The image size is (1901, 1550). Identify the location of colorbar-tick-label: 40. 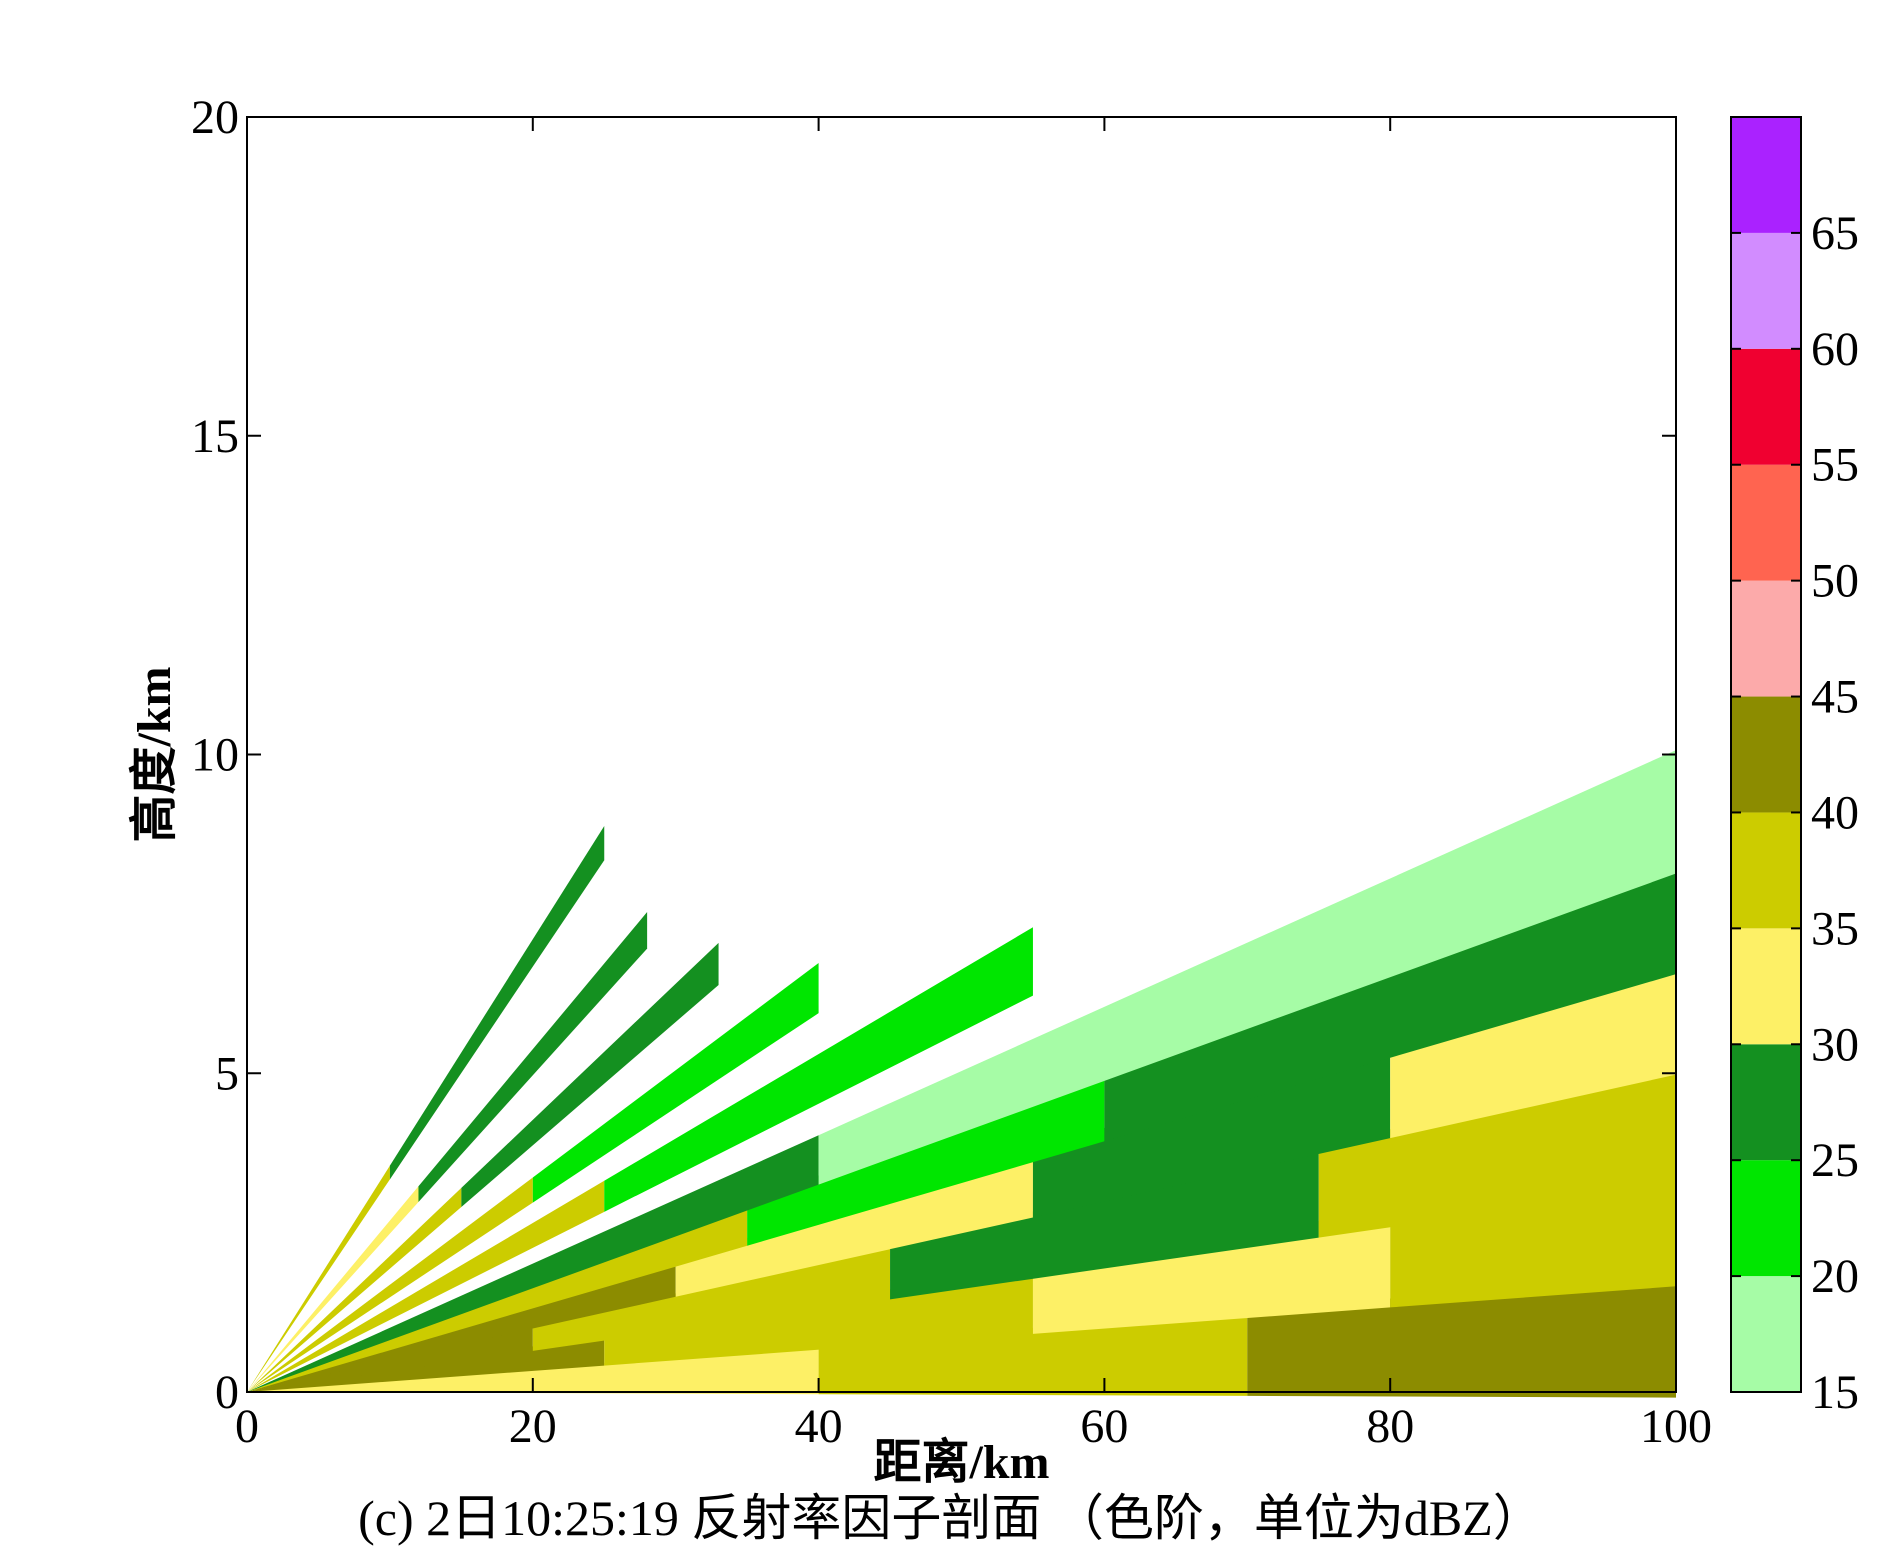
(1835, 812).